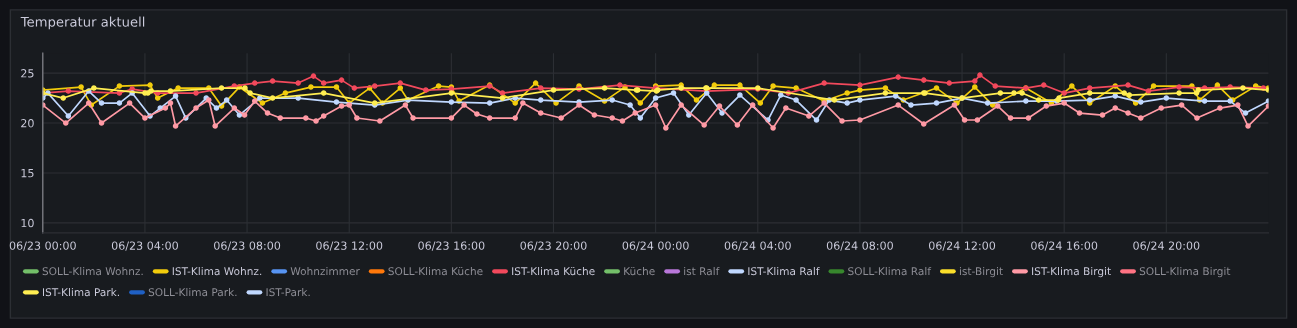  What do you see at coordinates (325, 271) in the screenshot?
I see `legend-label: Wohnzimmer` at bounding box center [325, 271].